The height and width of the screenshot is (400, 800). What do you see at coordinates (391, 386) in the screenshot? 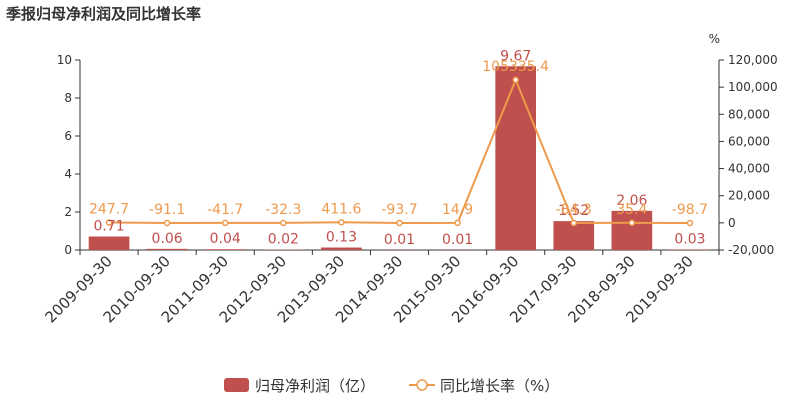
I see `legend: 归母净利润（亿） 同比增长率（%）` at bounding box center [391, 386].